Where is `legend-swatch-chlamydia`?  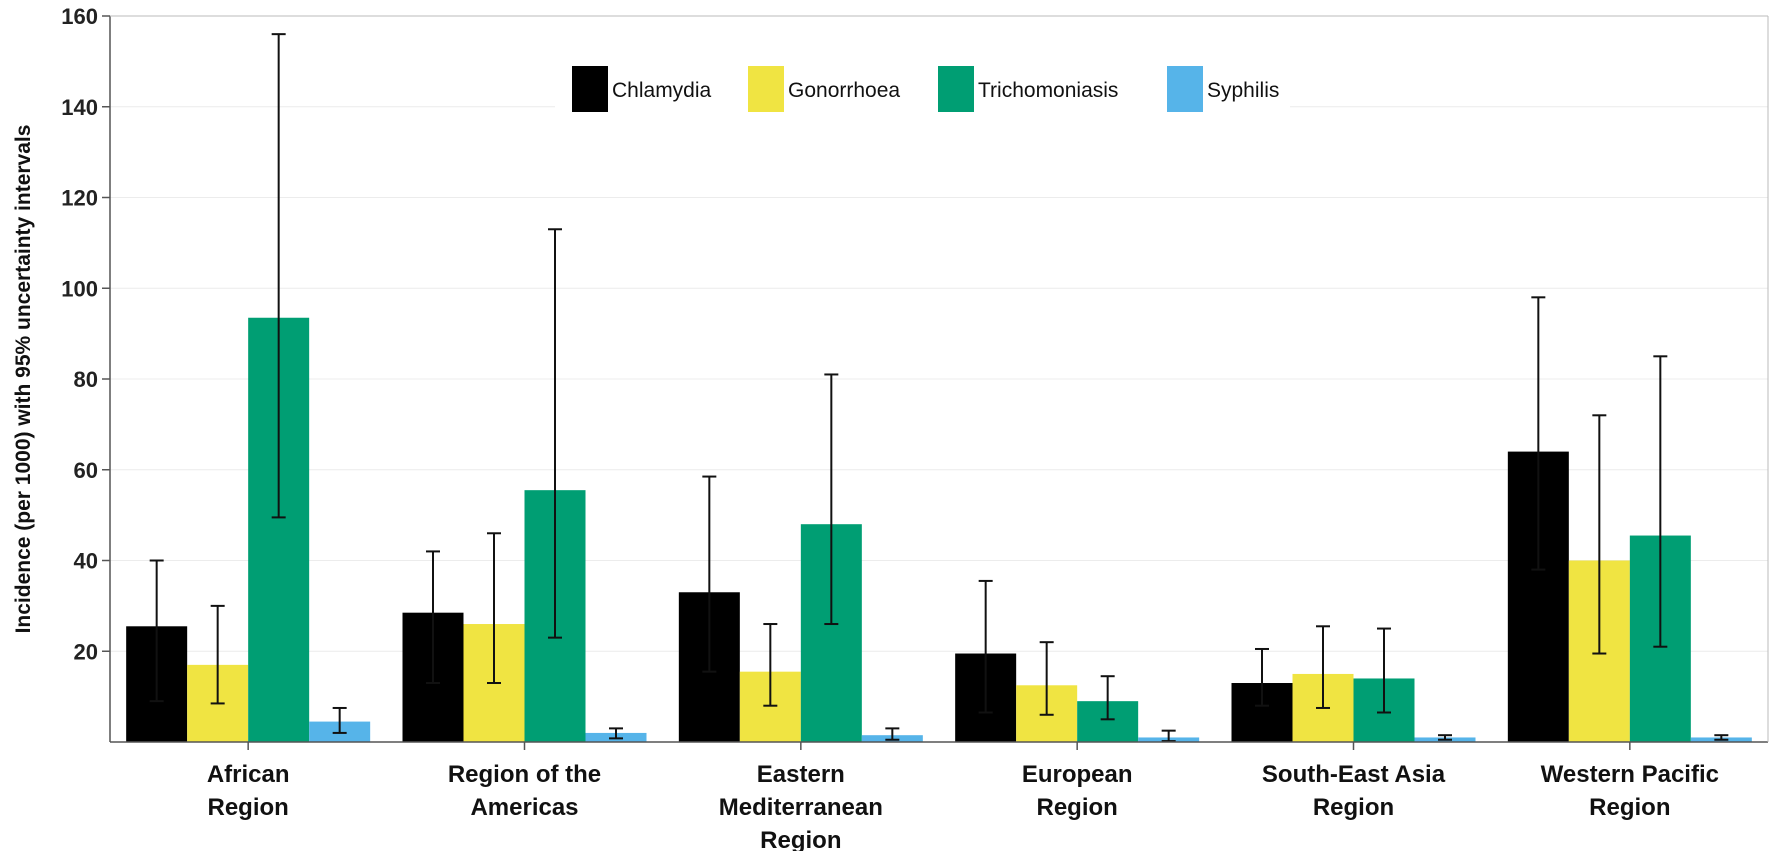
legend-swatch-chlamydia is located at coordinates (590, 89).